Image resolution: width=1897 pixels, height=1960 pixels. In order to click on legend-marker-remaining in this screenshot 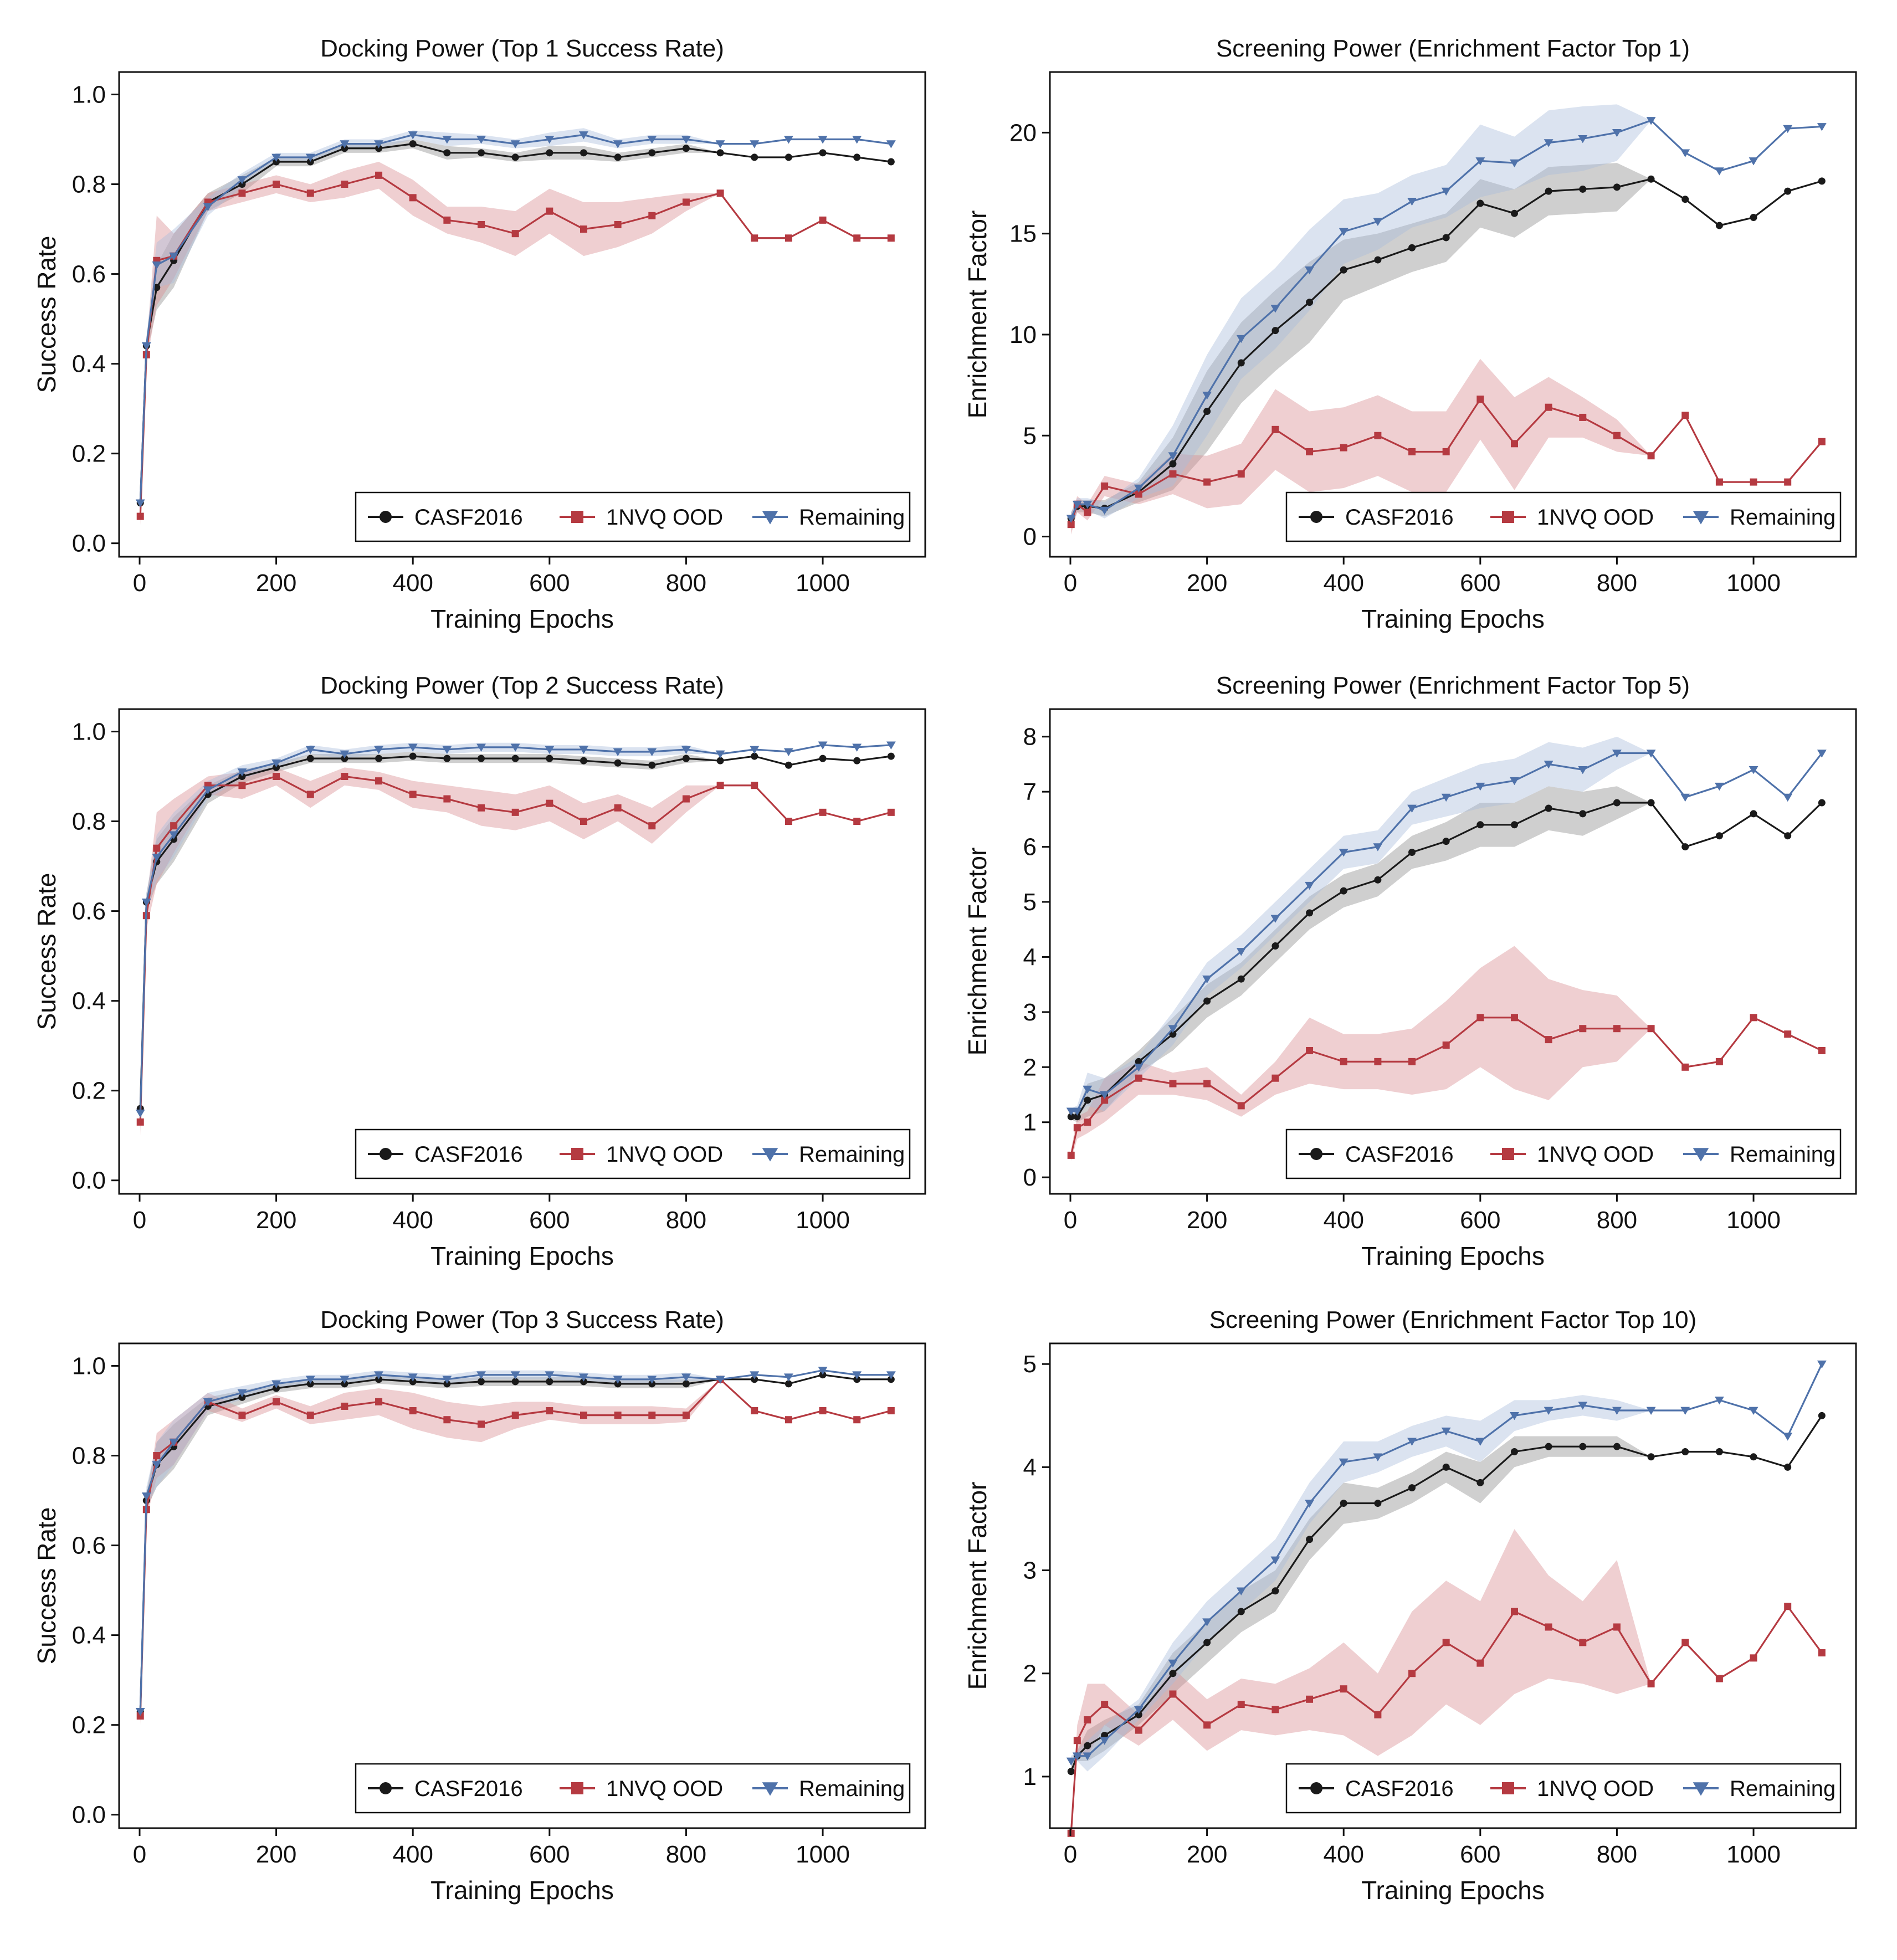, I will do `click(770, 1155)`.